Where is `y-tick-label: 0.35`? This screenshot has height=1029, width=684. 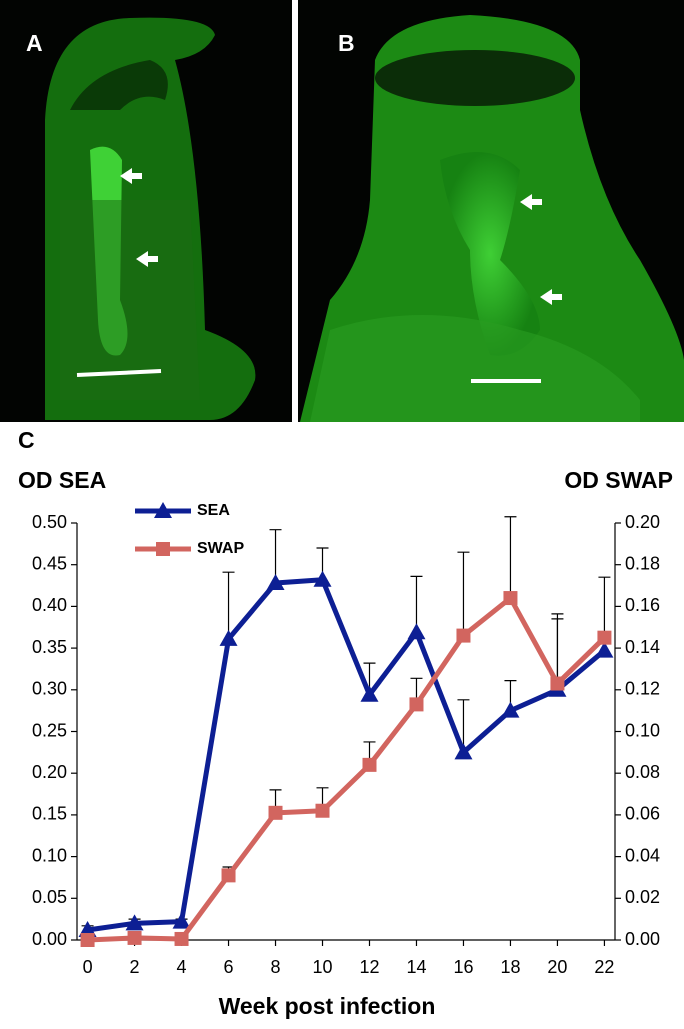 y-tick-label: 0.35 is located at coordinates (49, 647).